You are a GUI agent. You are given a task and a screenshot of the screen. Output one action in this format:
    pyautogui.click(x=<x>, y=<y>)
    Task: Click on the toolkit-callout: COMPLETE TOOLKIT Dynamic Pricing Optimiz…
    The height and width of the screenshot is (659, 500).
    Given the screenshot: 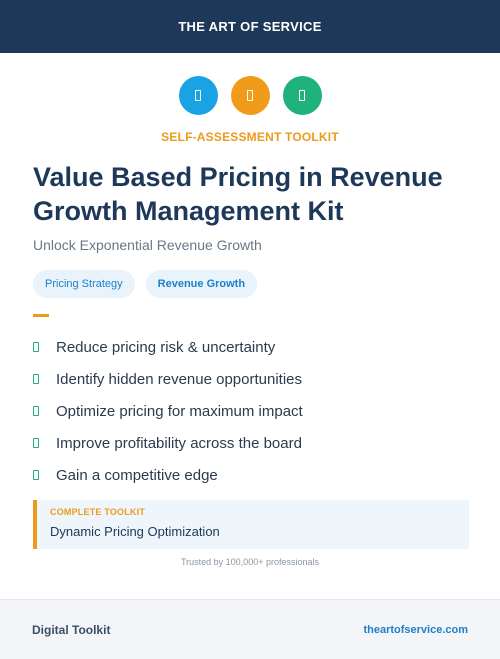 What is the action you would take?
    pyautogui.click(x=251, y=524)
    